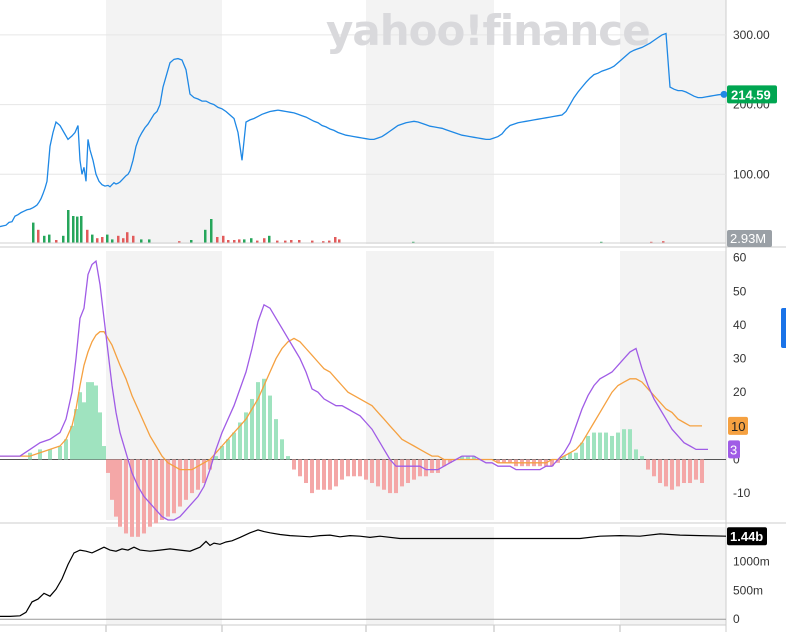  I want to click on price-last-dot, so click(724, 94).